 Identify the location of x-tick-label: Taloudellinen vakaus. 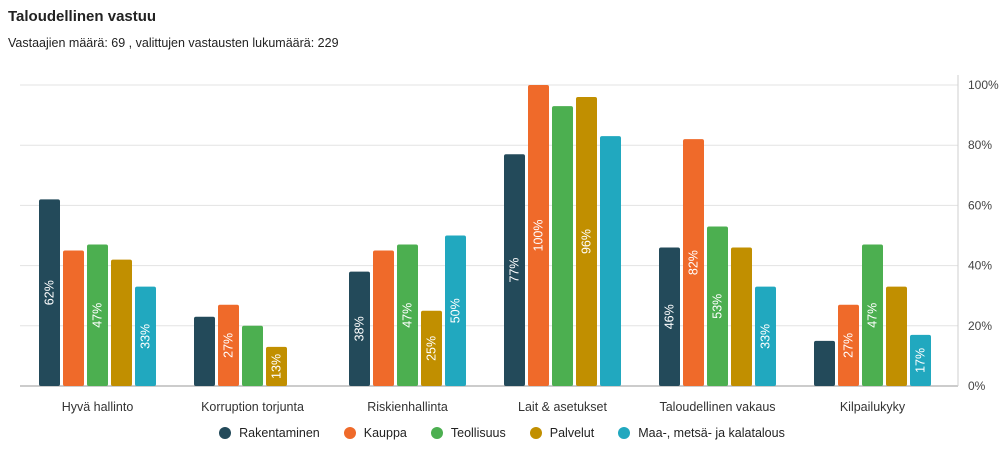
(717, 407).